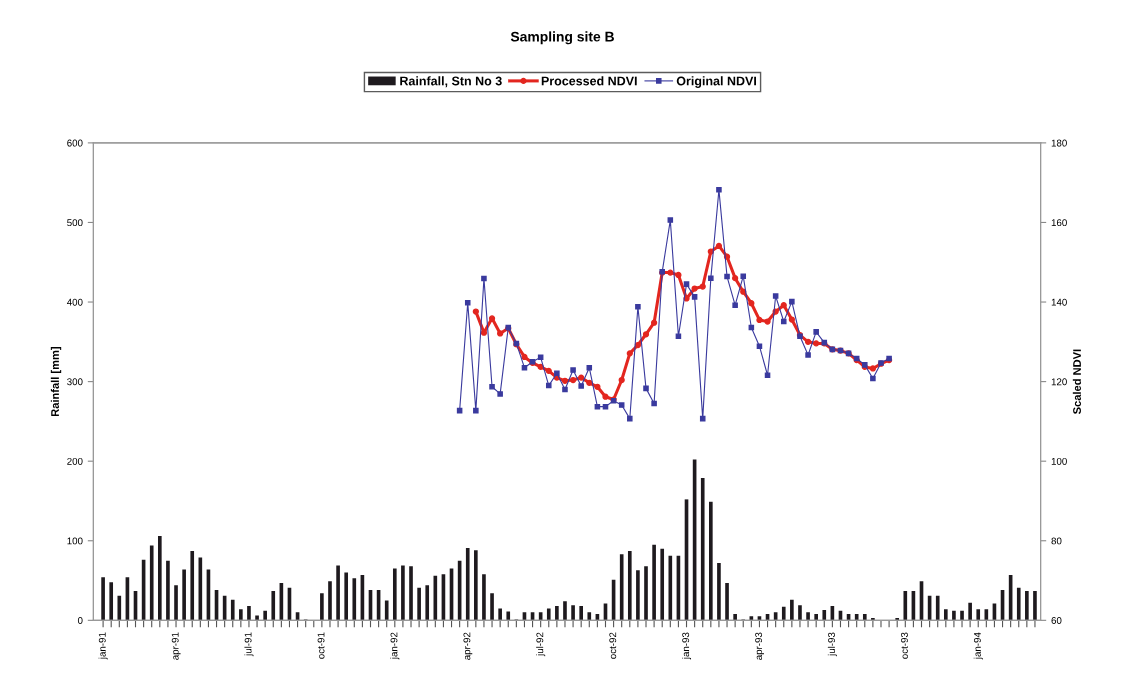 This screenshot has width=1125, height=697. I want to click on x-tick-label: apr-92, so click(468, 646).